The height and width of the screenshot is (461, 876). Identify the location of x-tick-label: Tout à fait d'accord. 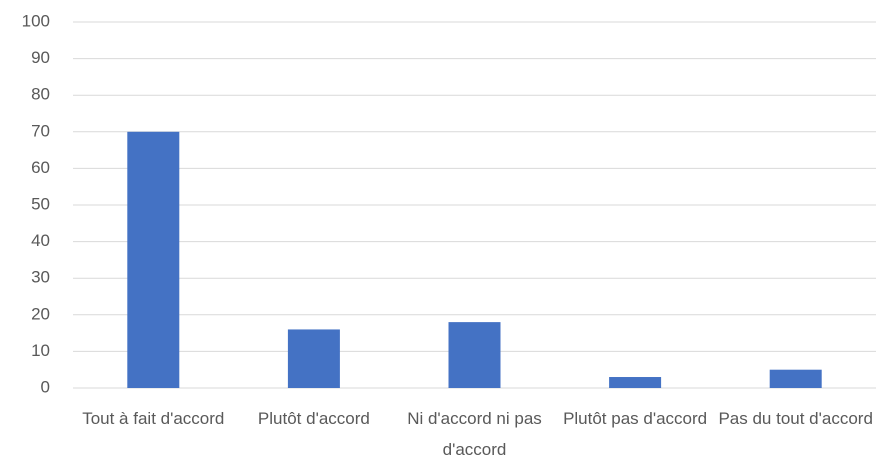
(153, 418).